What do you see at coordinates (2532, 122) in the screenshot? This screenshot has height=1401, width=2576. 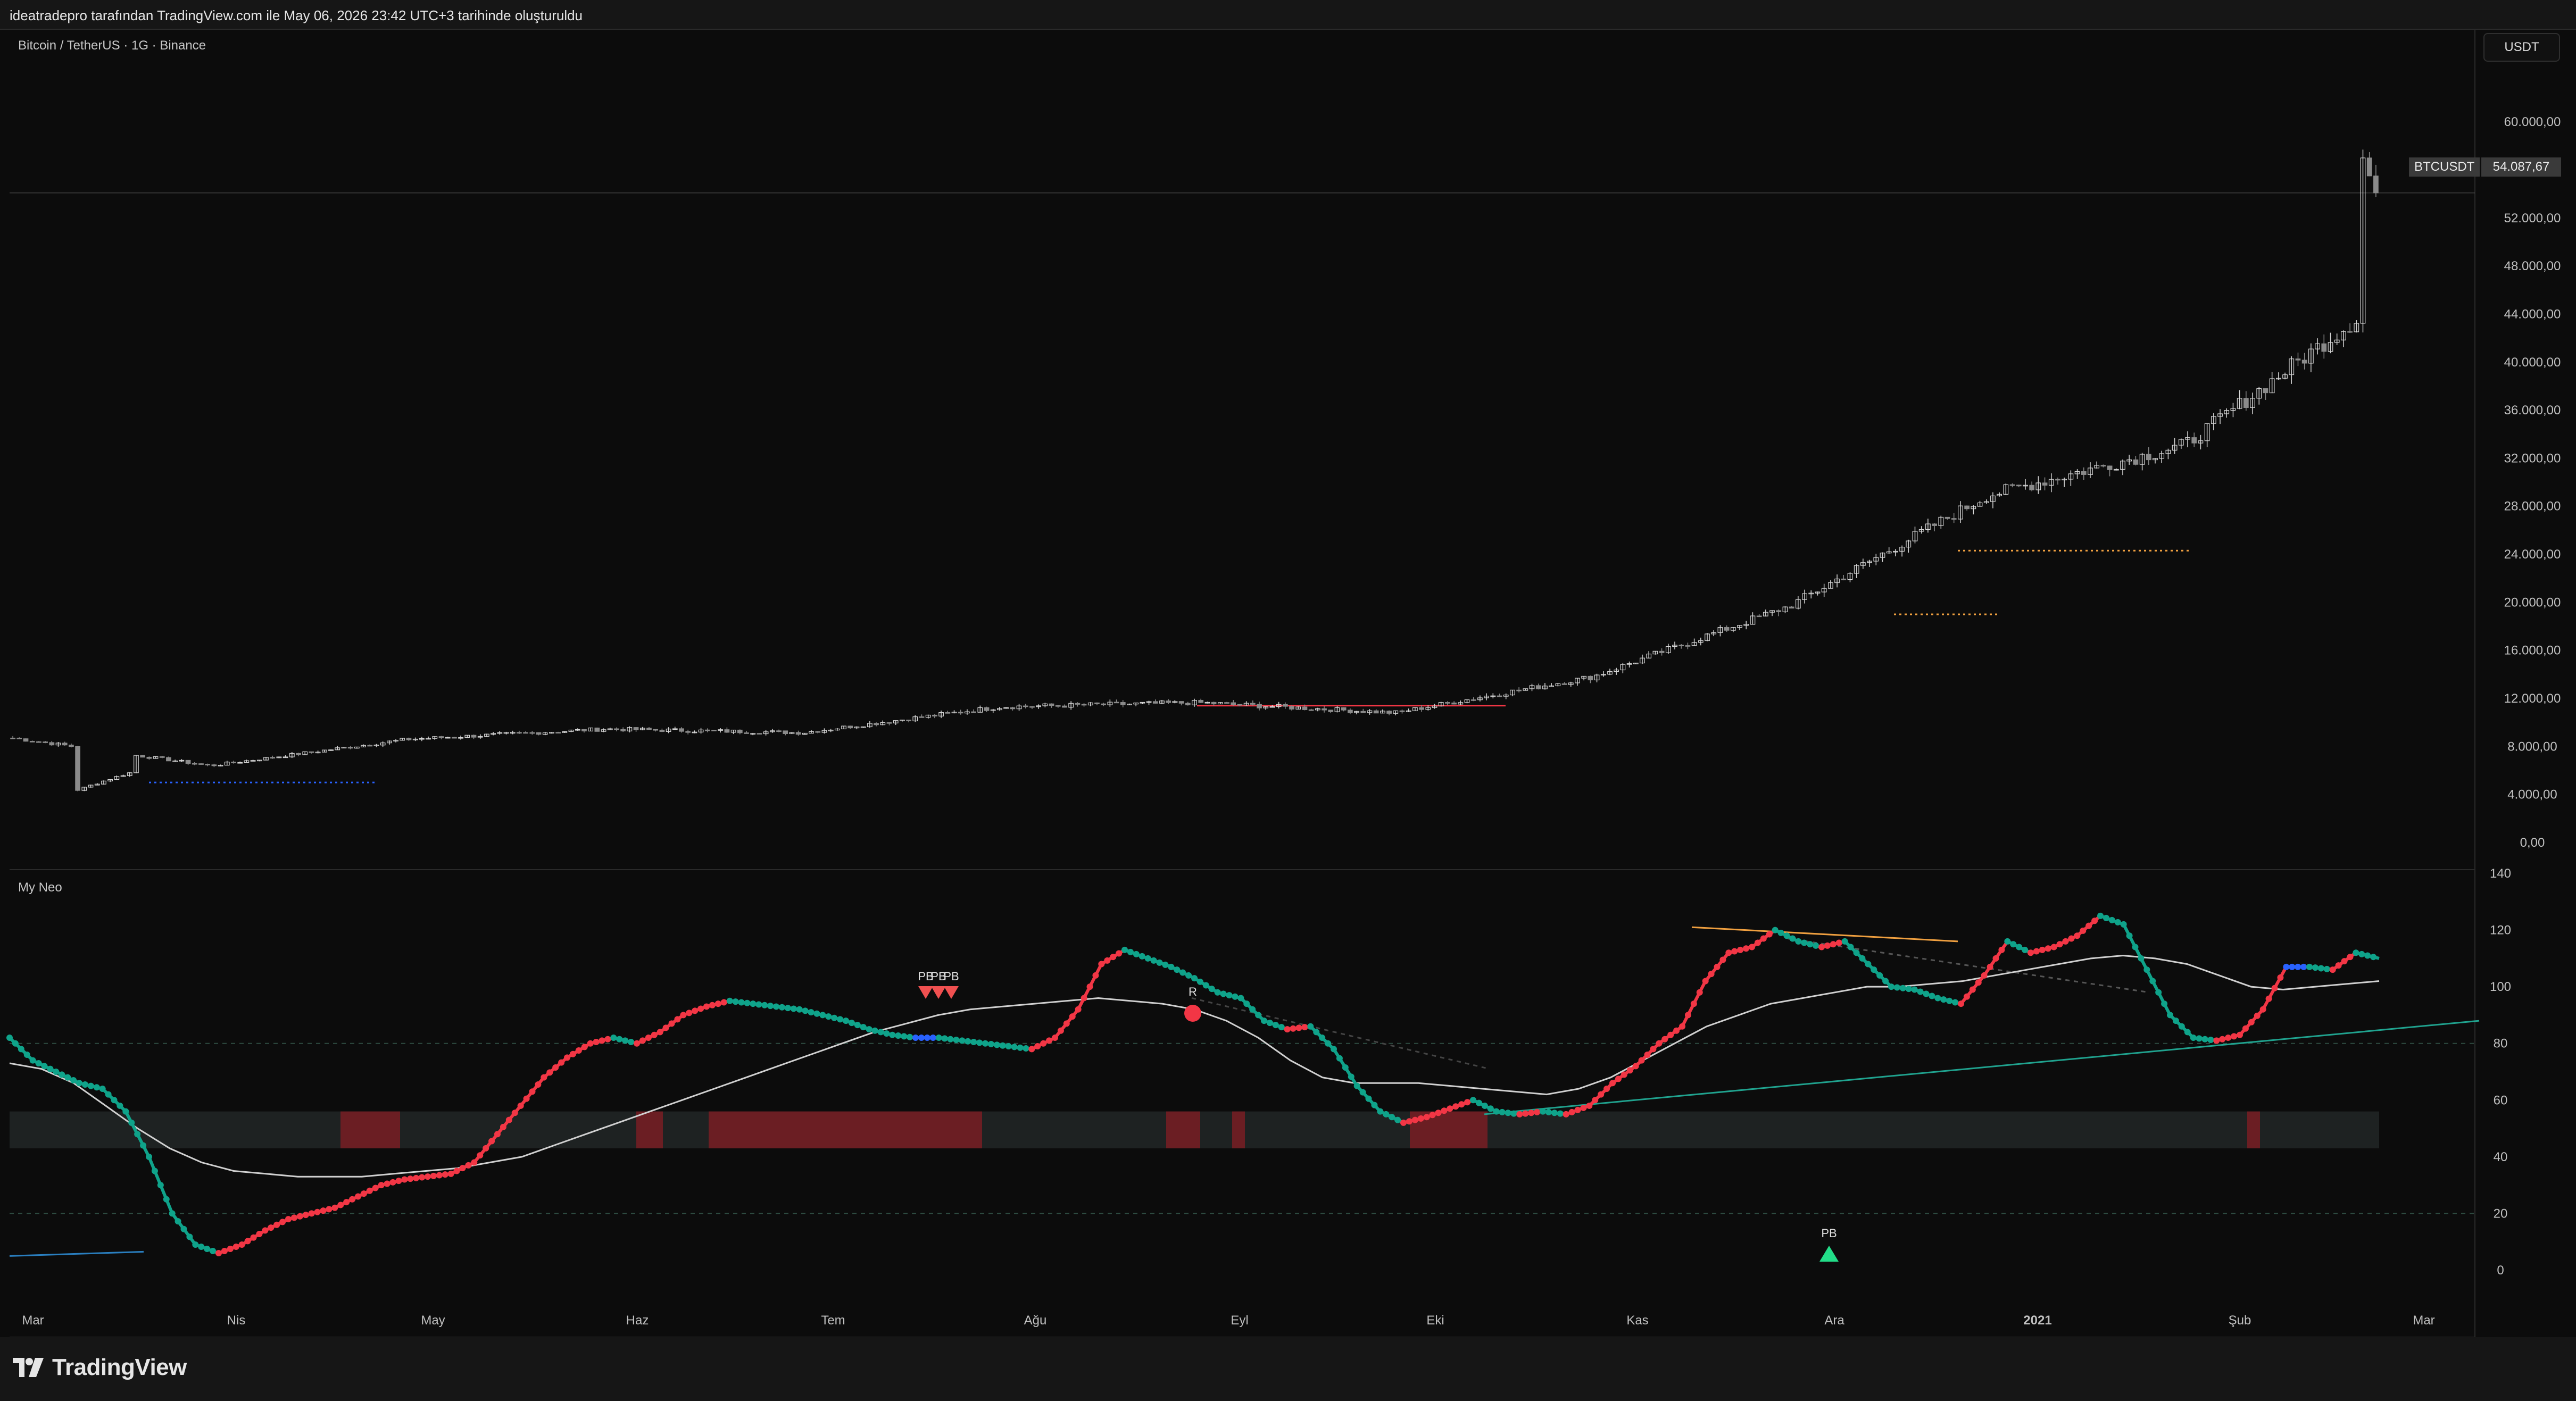 I see `price-tick-label: 60.000,00` at bounding box center [2532, 122].